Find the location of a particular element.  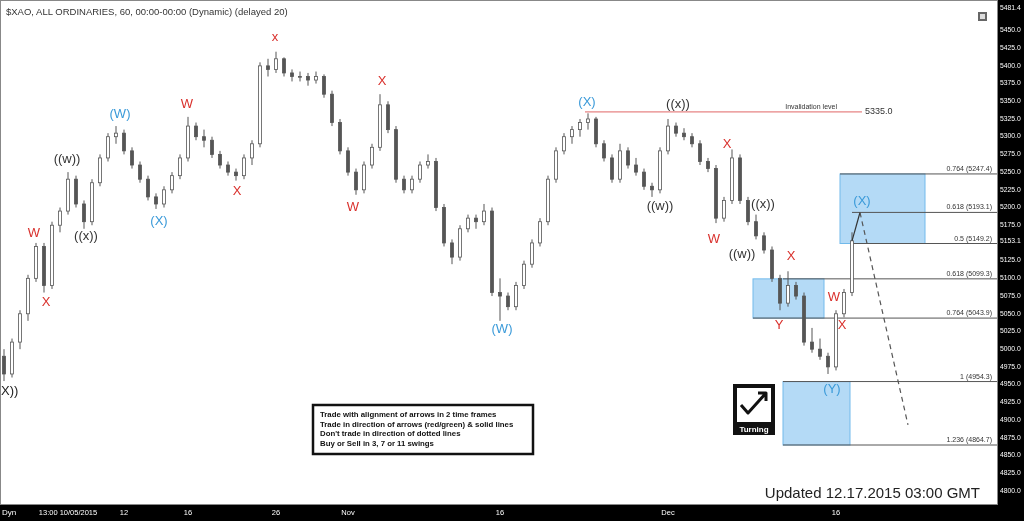

annotation: (Y) is located at coordinates (832, 389).